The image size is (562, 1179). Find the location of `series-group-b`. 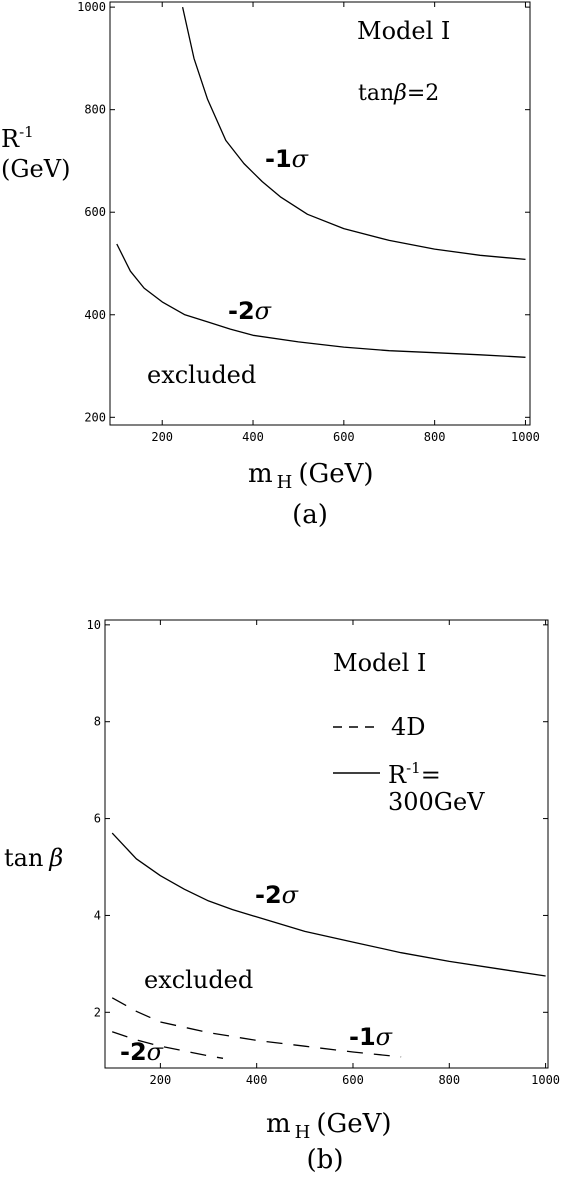

series-group-b is located at coordinates (328, 945).